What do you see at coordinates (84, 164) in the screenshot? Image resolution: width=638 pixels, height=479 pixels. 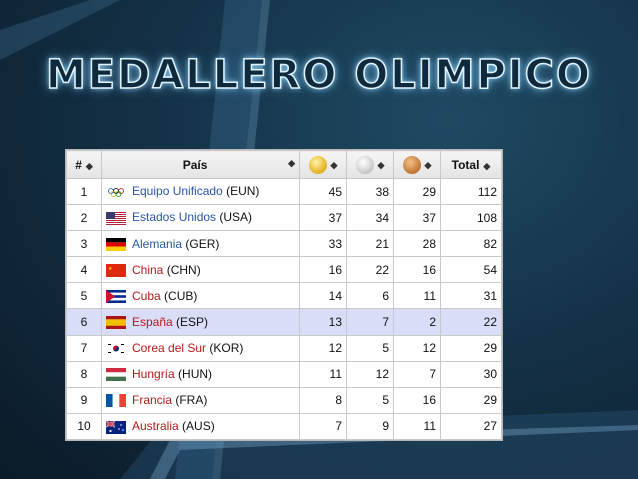 I see `rank-header: # ◆` at bounding box center [84, 164].